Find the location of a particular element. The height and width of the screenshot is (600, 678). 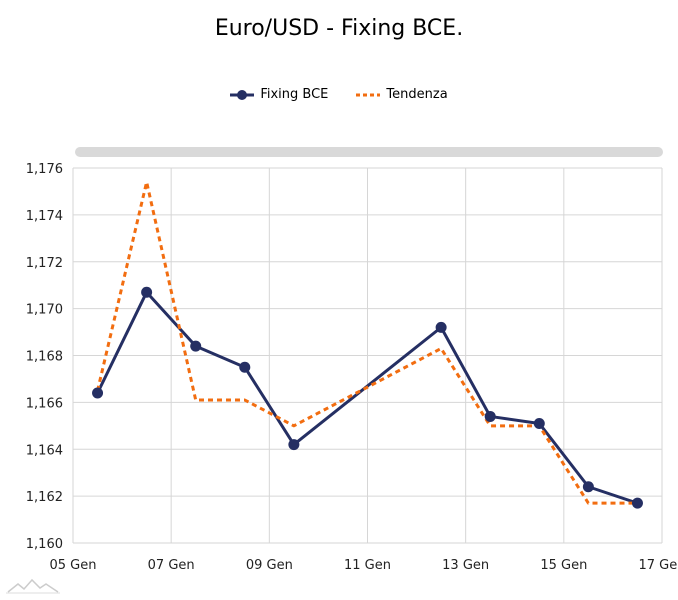

x-tick-label: 13 Gen is located at coordinates (465, 565).